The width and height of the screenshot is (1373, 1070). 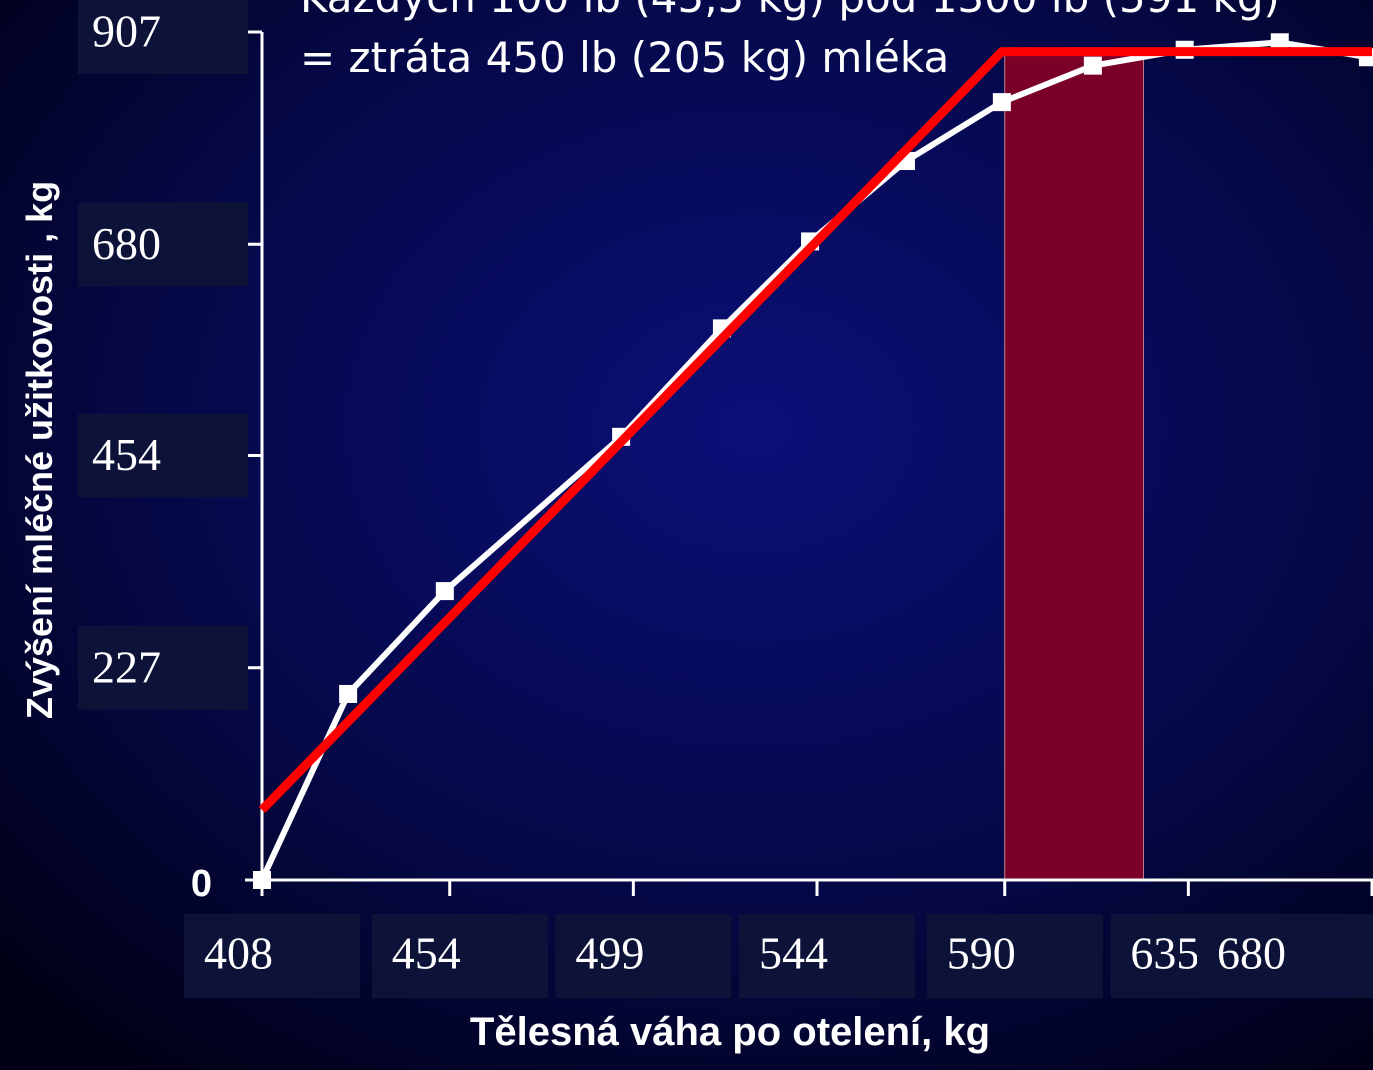 What do you see at coordinates (126, 31) in the screenshot?
I see `y-tick-label: 907` at bounding box center [126, 31].